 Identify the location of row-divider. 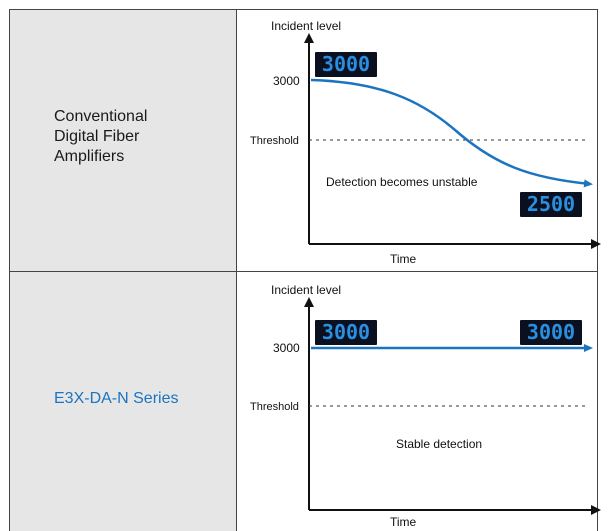
(303, 271).